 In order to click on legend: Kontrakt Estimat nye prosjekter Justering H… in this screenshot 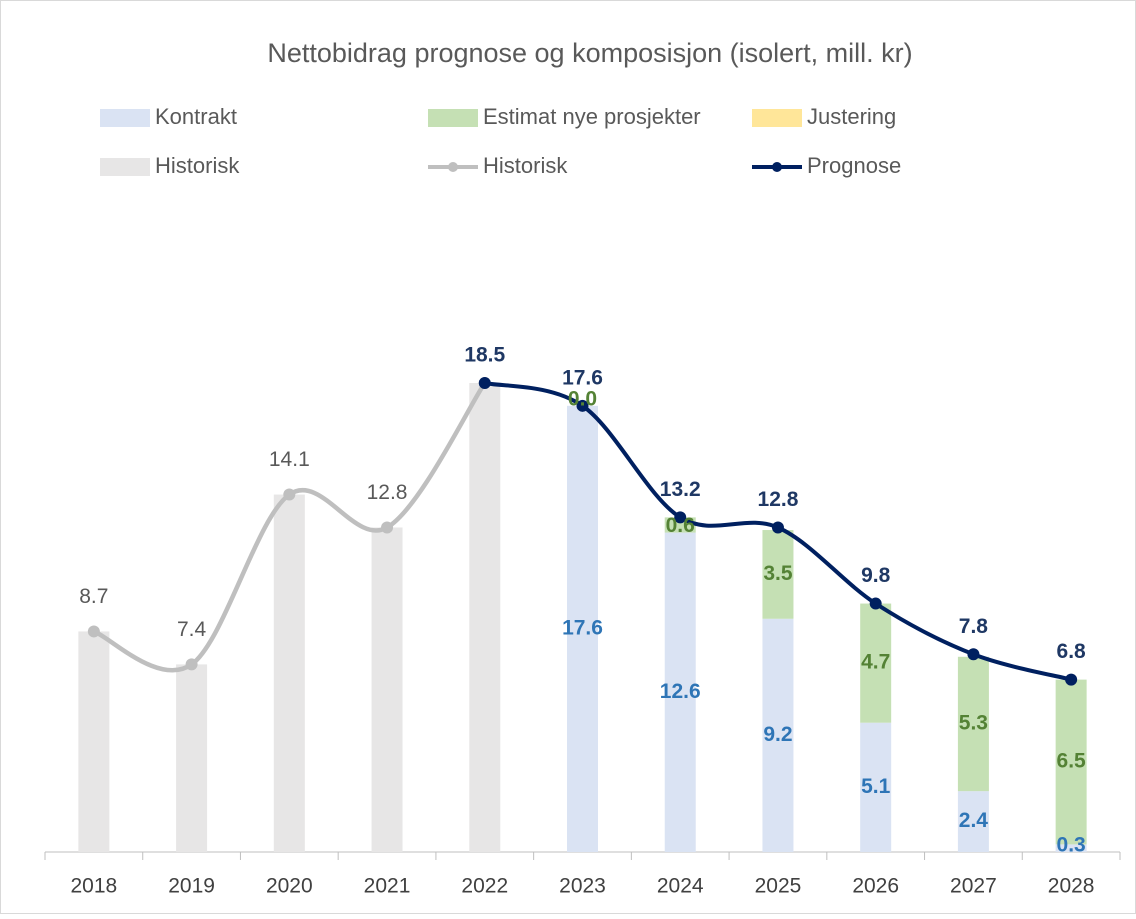, I will do `click(500, 141)`.